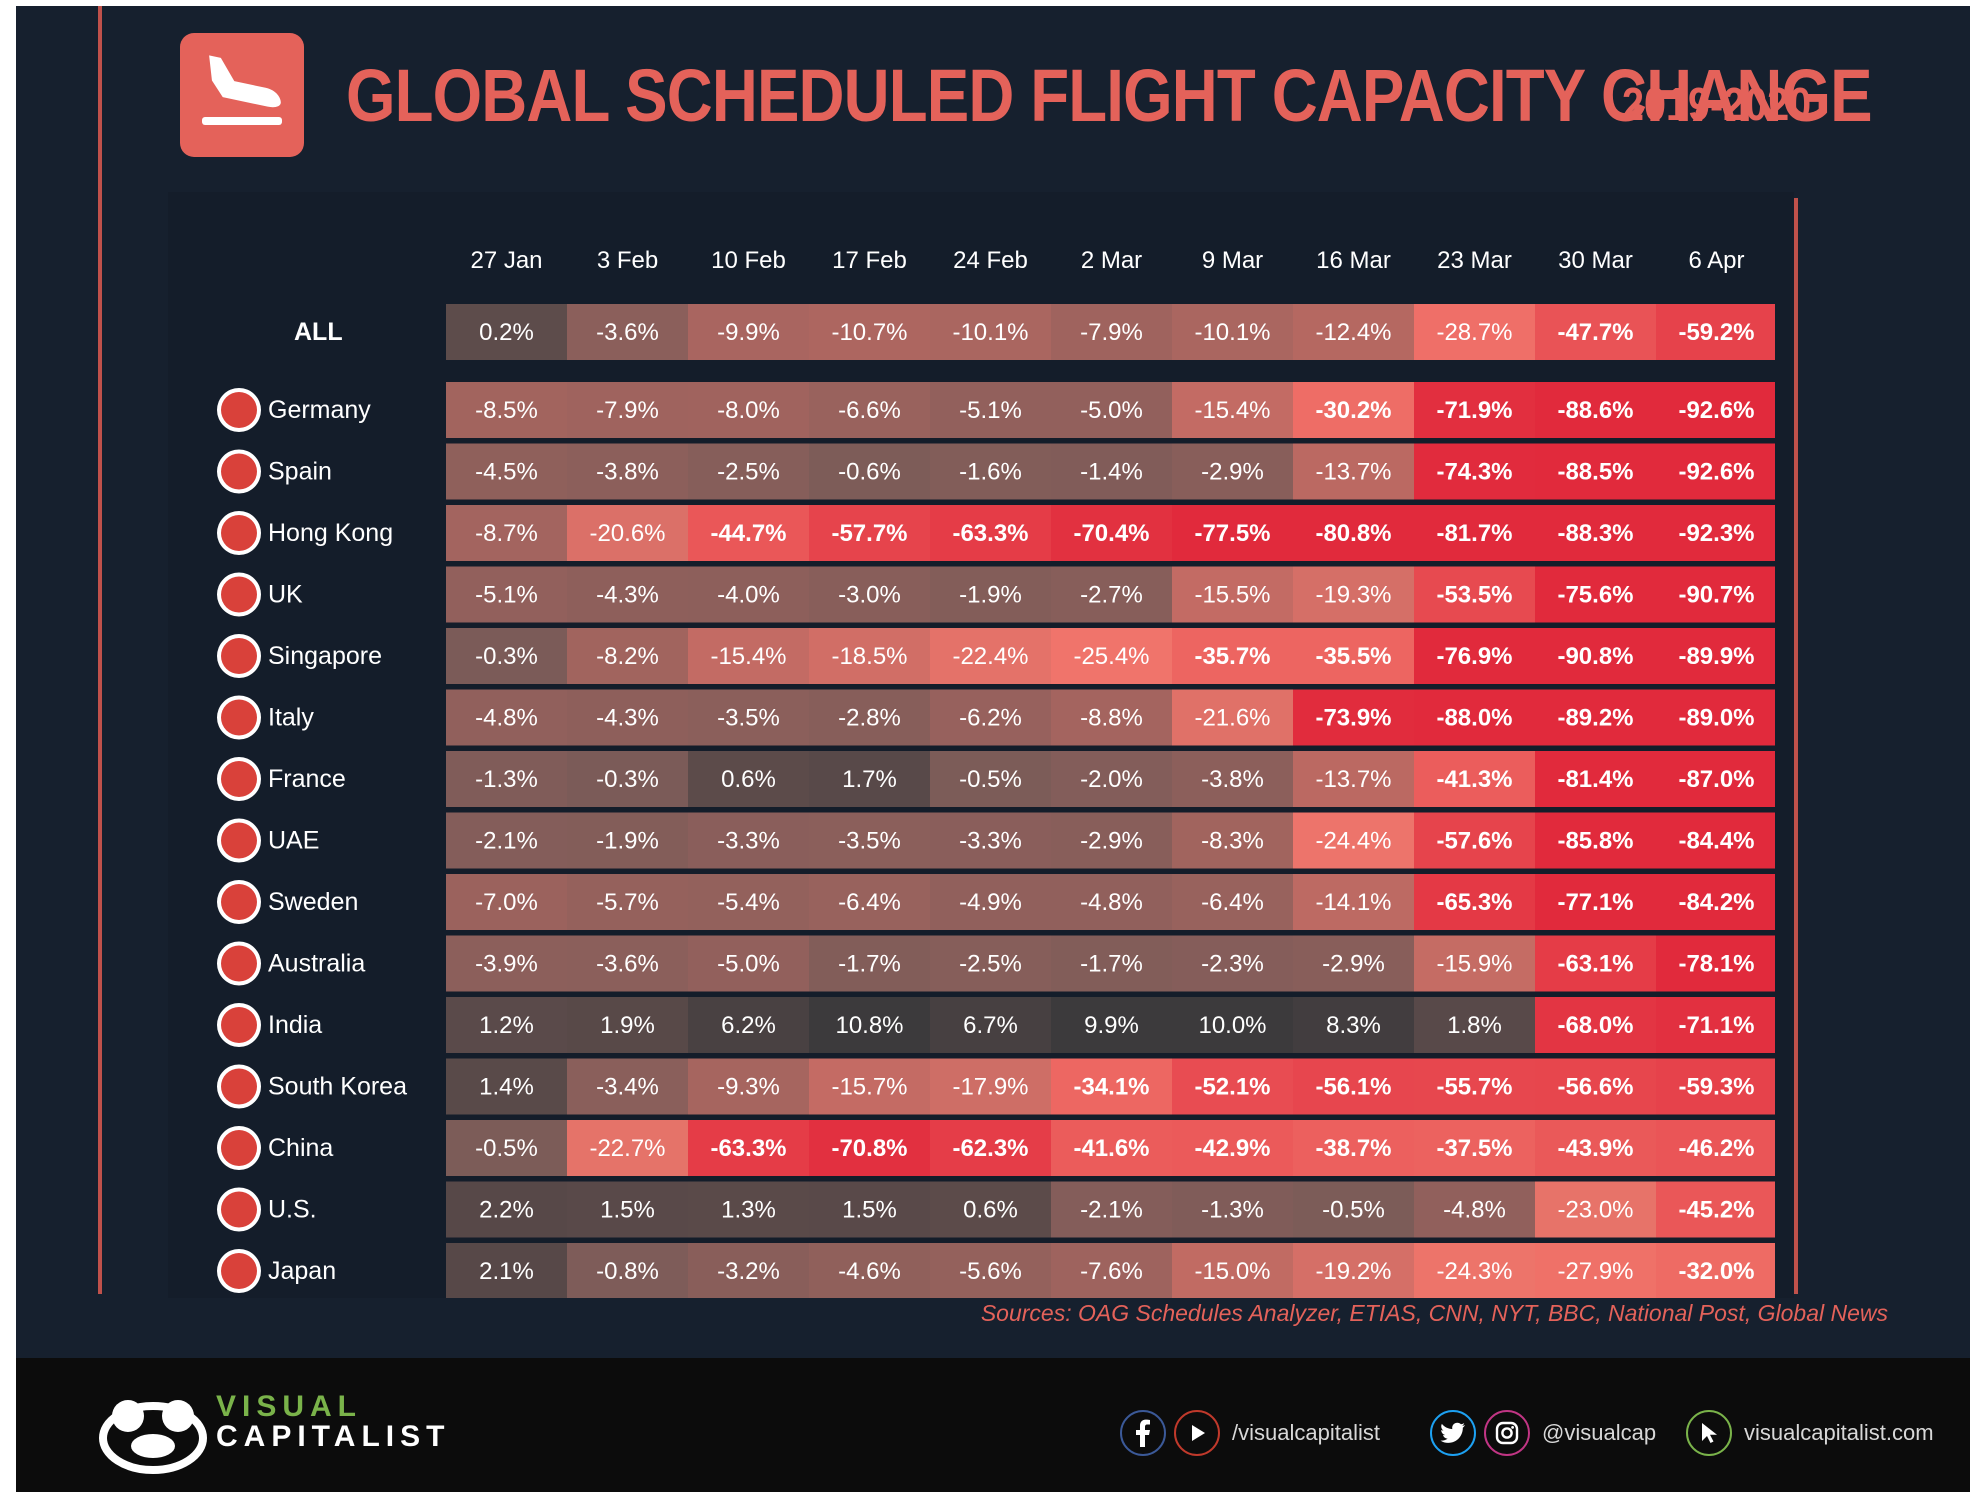 The width and height of the screenshot is (1986, 1500). Describe the element at coordinates (1595, 964) in the screenshot. I see `cell-value: -63.1%` at that location.